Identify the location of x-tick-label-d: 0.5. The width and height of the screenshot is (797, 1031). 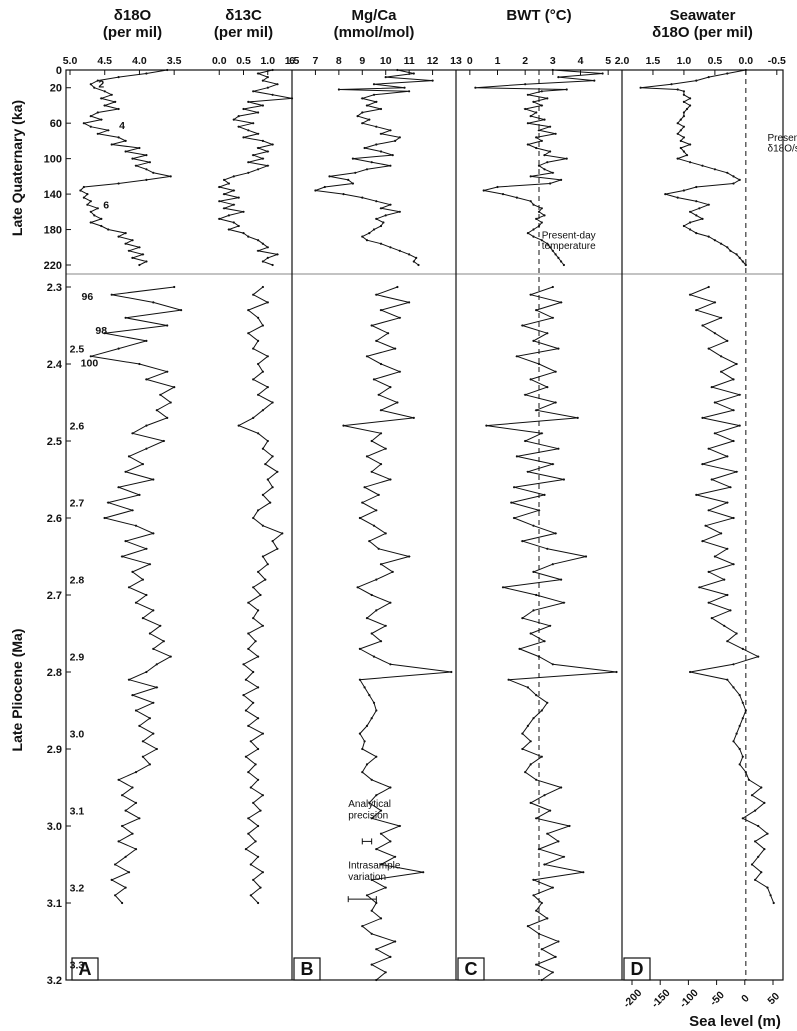
(715, 61).